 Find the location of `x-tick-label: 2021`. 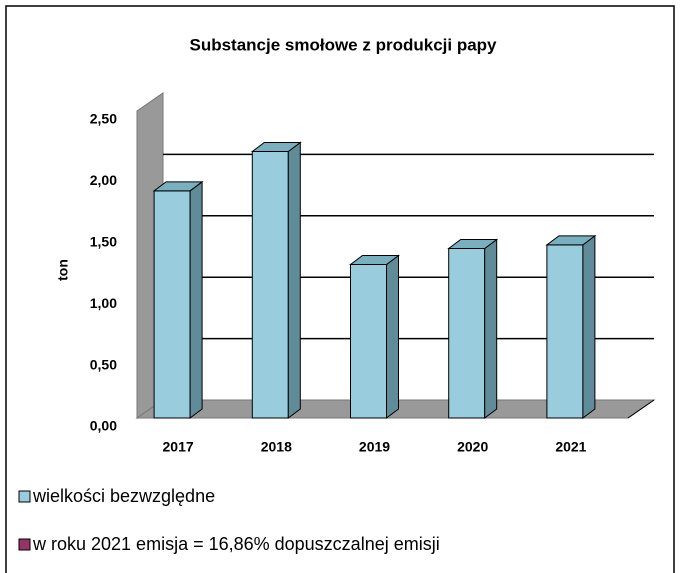

x-tick-label: 2021 is located at coordinates (570, 447).